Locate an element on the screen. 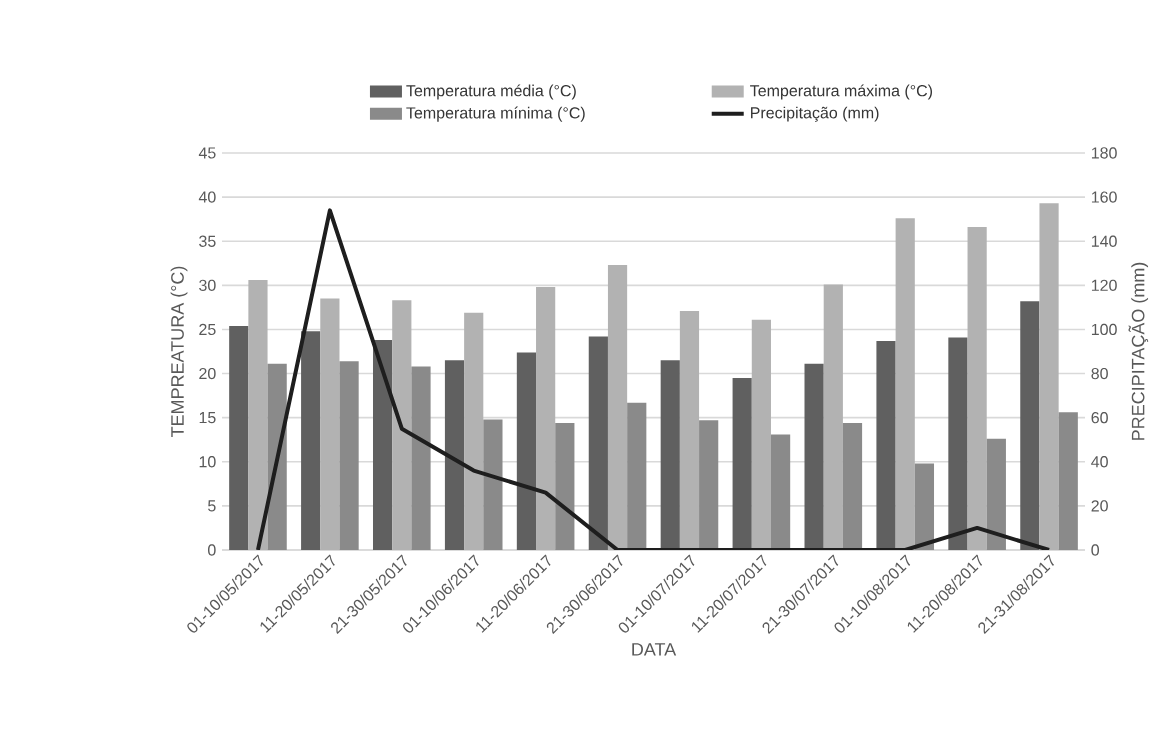 The image size is (1172, 729). y-tick-label: 40 is located at coordinates (207, 197).